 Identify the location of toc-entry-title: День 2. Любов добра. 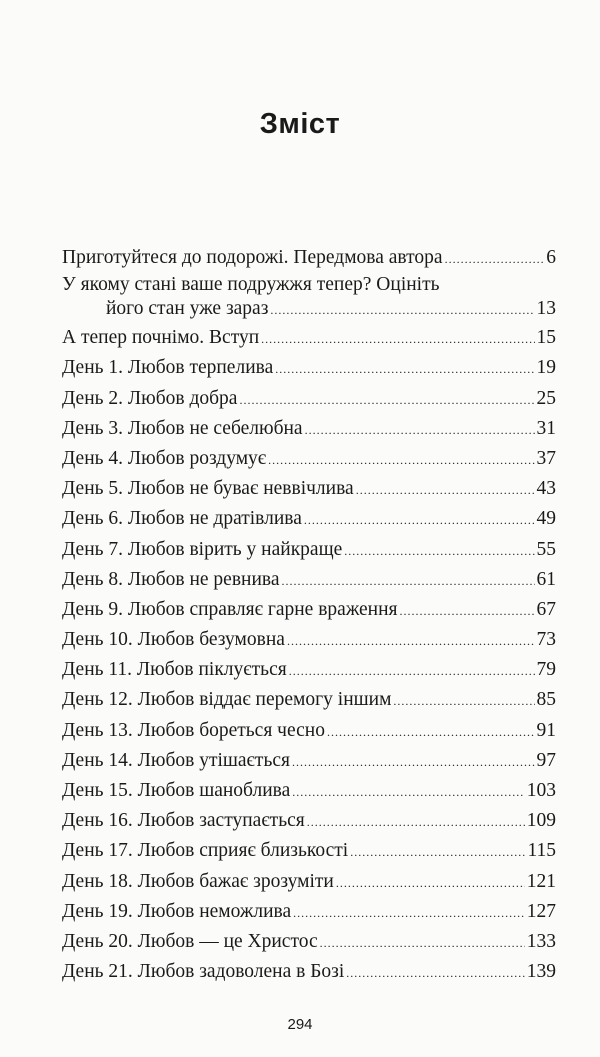
(150, 398).